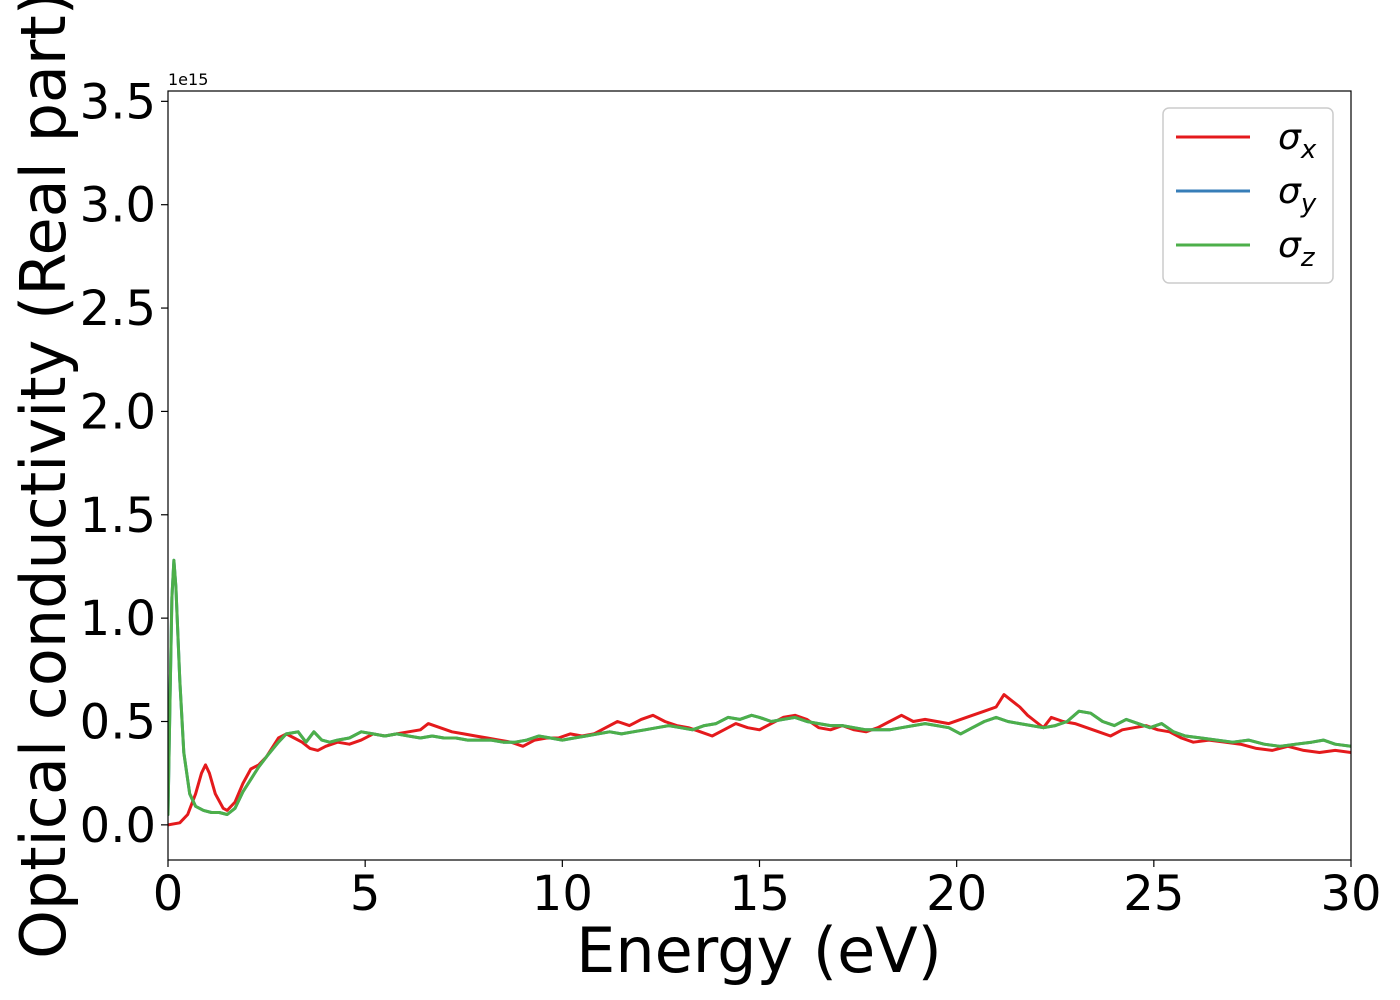 Image resolution: width=1400 pixels, height=1000 pixels. I want to click on legend-label-z: σz, so click(1297, 249).